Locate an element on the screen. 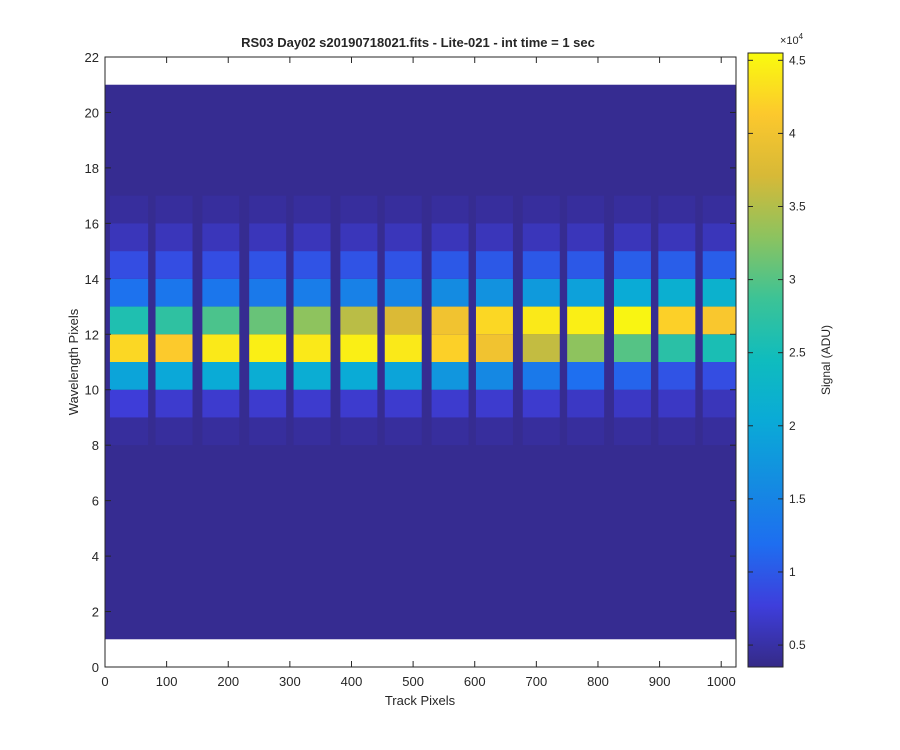 The height and width of the screenshot is (750, 900). y-axis-label: Wavelength Pixels is located at coordinates (73, 361).